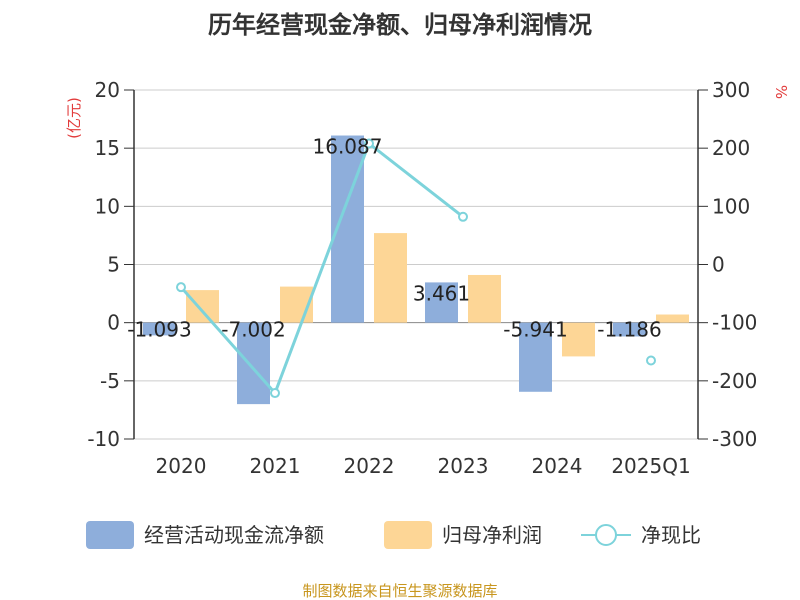  What do you see at coordinates (103, 439) in the screenshot?
I see `left-tick-label: -10` at bounding box center [103, 439].